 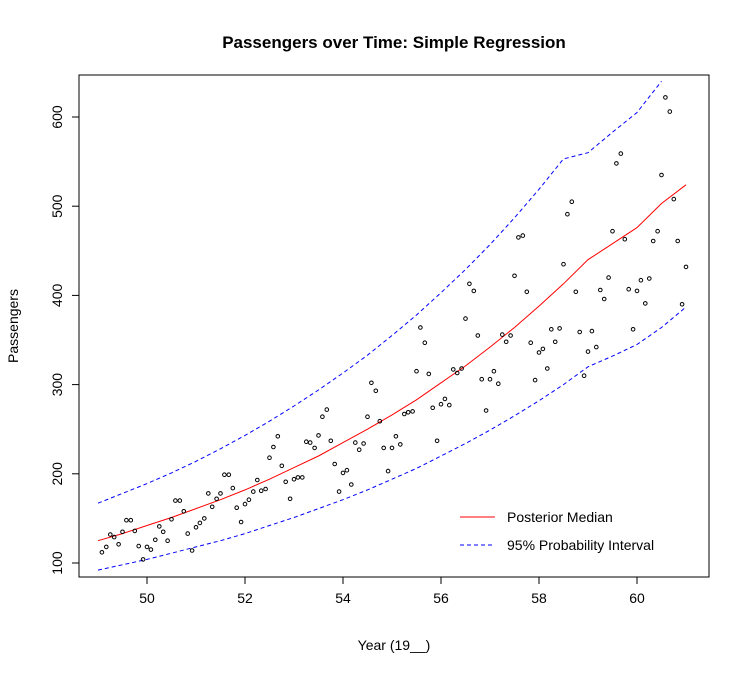 What do you see at coordinates (637, 598) in the screenshot?
I see `x-tick-label: 60` at bounding box center [637, 598].